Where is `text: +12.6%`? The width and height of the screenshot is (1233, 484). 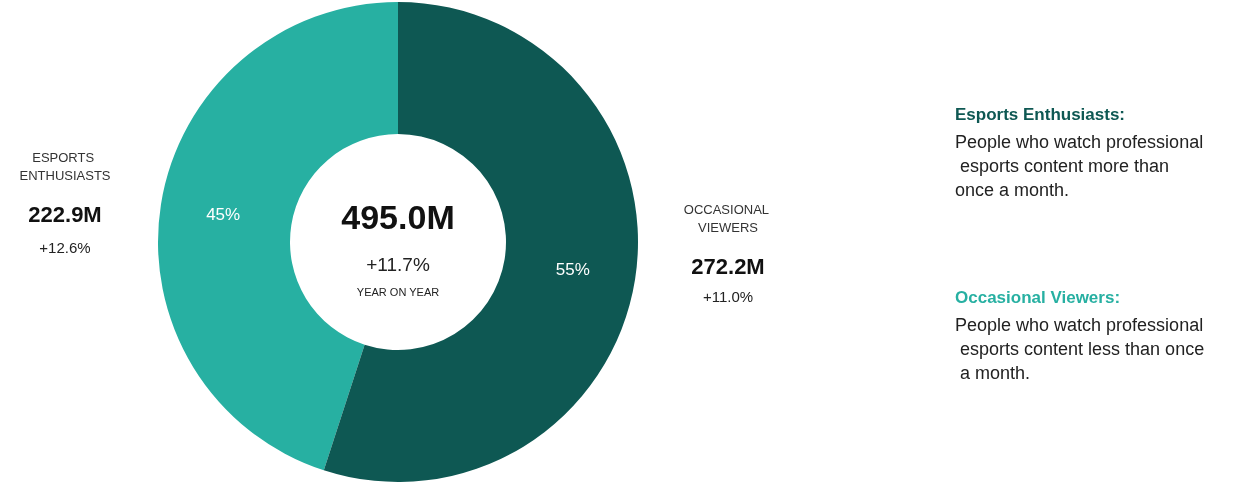
text: +12.6% is located at coordinates (65, 247).